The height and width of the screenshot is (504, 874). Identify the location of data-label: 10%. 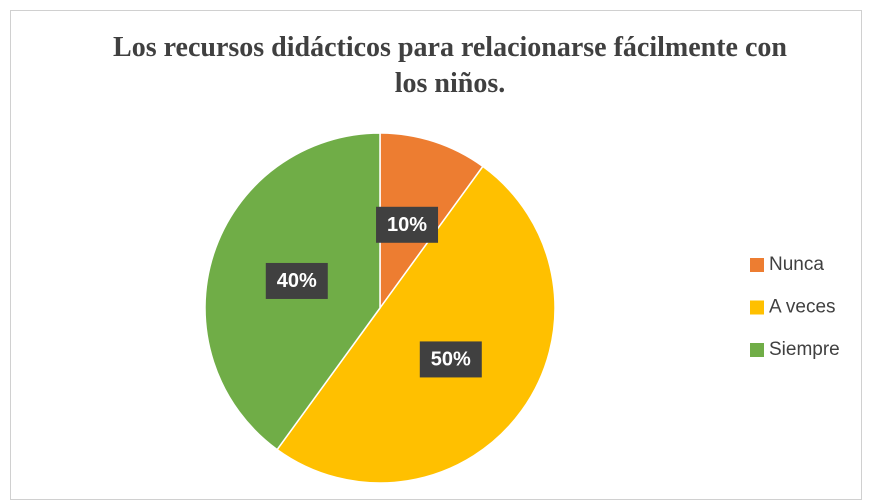
(407, 225).